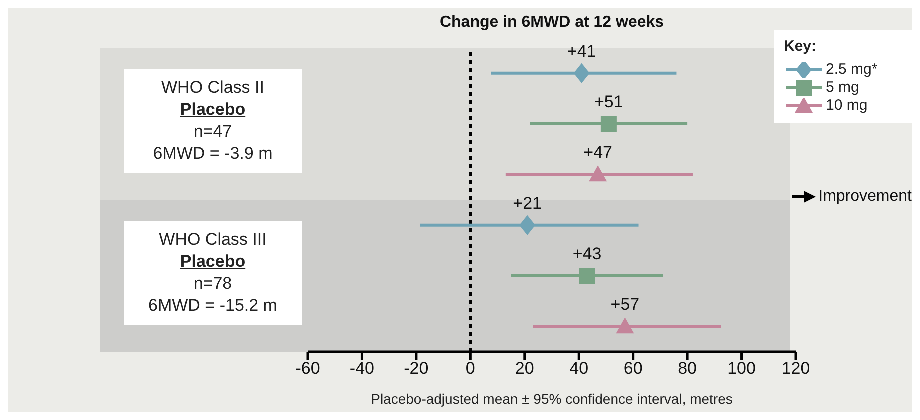 This screenshot has height=420, width=920. Describe the element at coordinates (843, 88) in the screenshot. I see `legend-label: 5 mg` at that location.